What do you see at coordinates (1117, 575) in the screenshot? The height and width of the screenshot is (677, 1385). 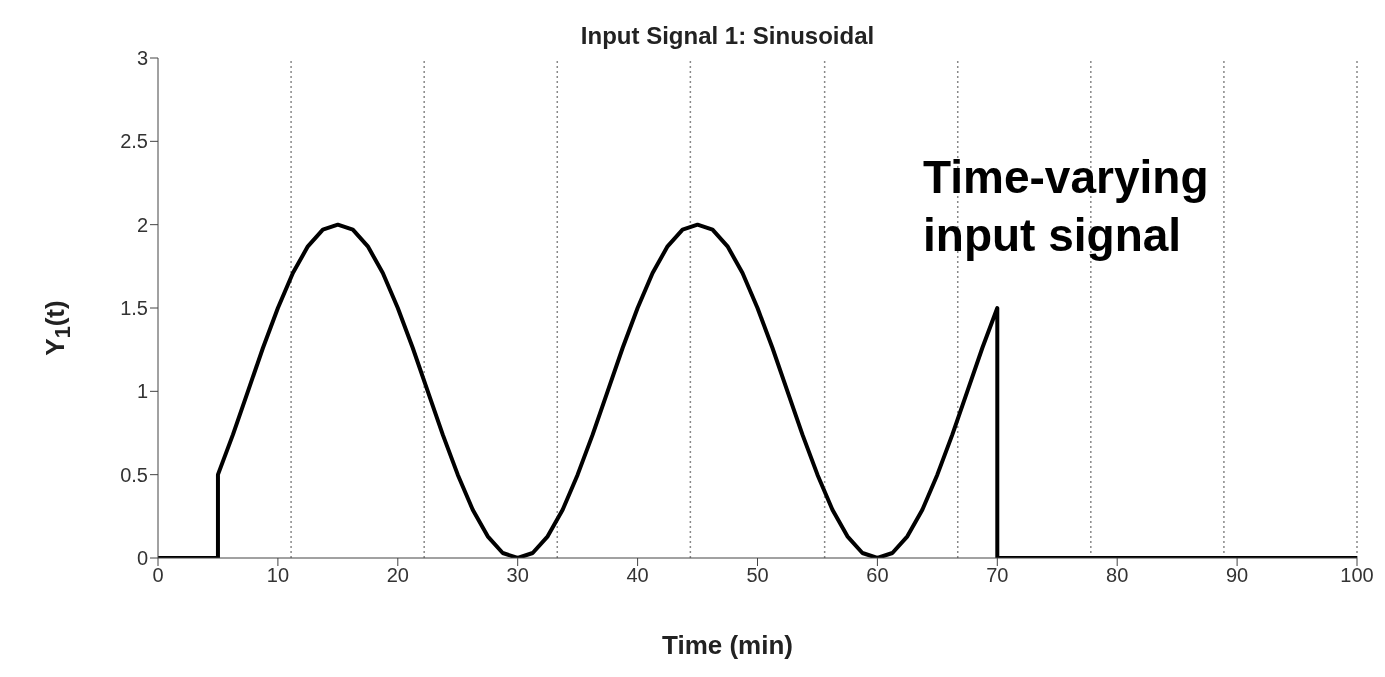 I see `x-tick-label: 80` at bounding box center [1117, 575].